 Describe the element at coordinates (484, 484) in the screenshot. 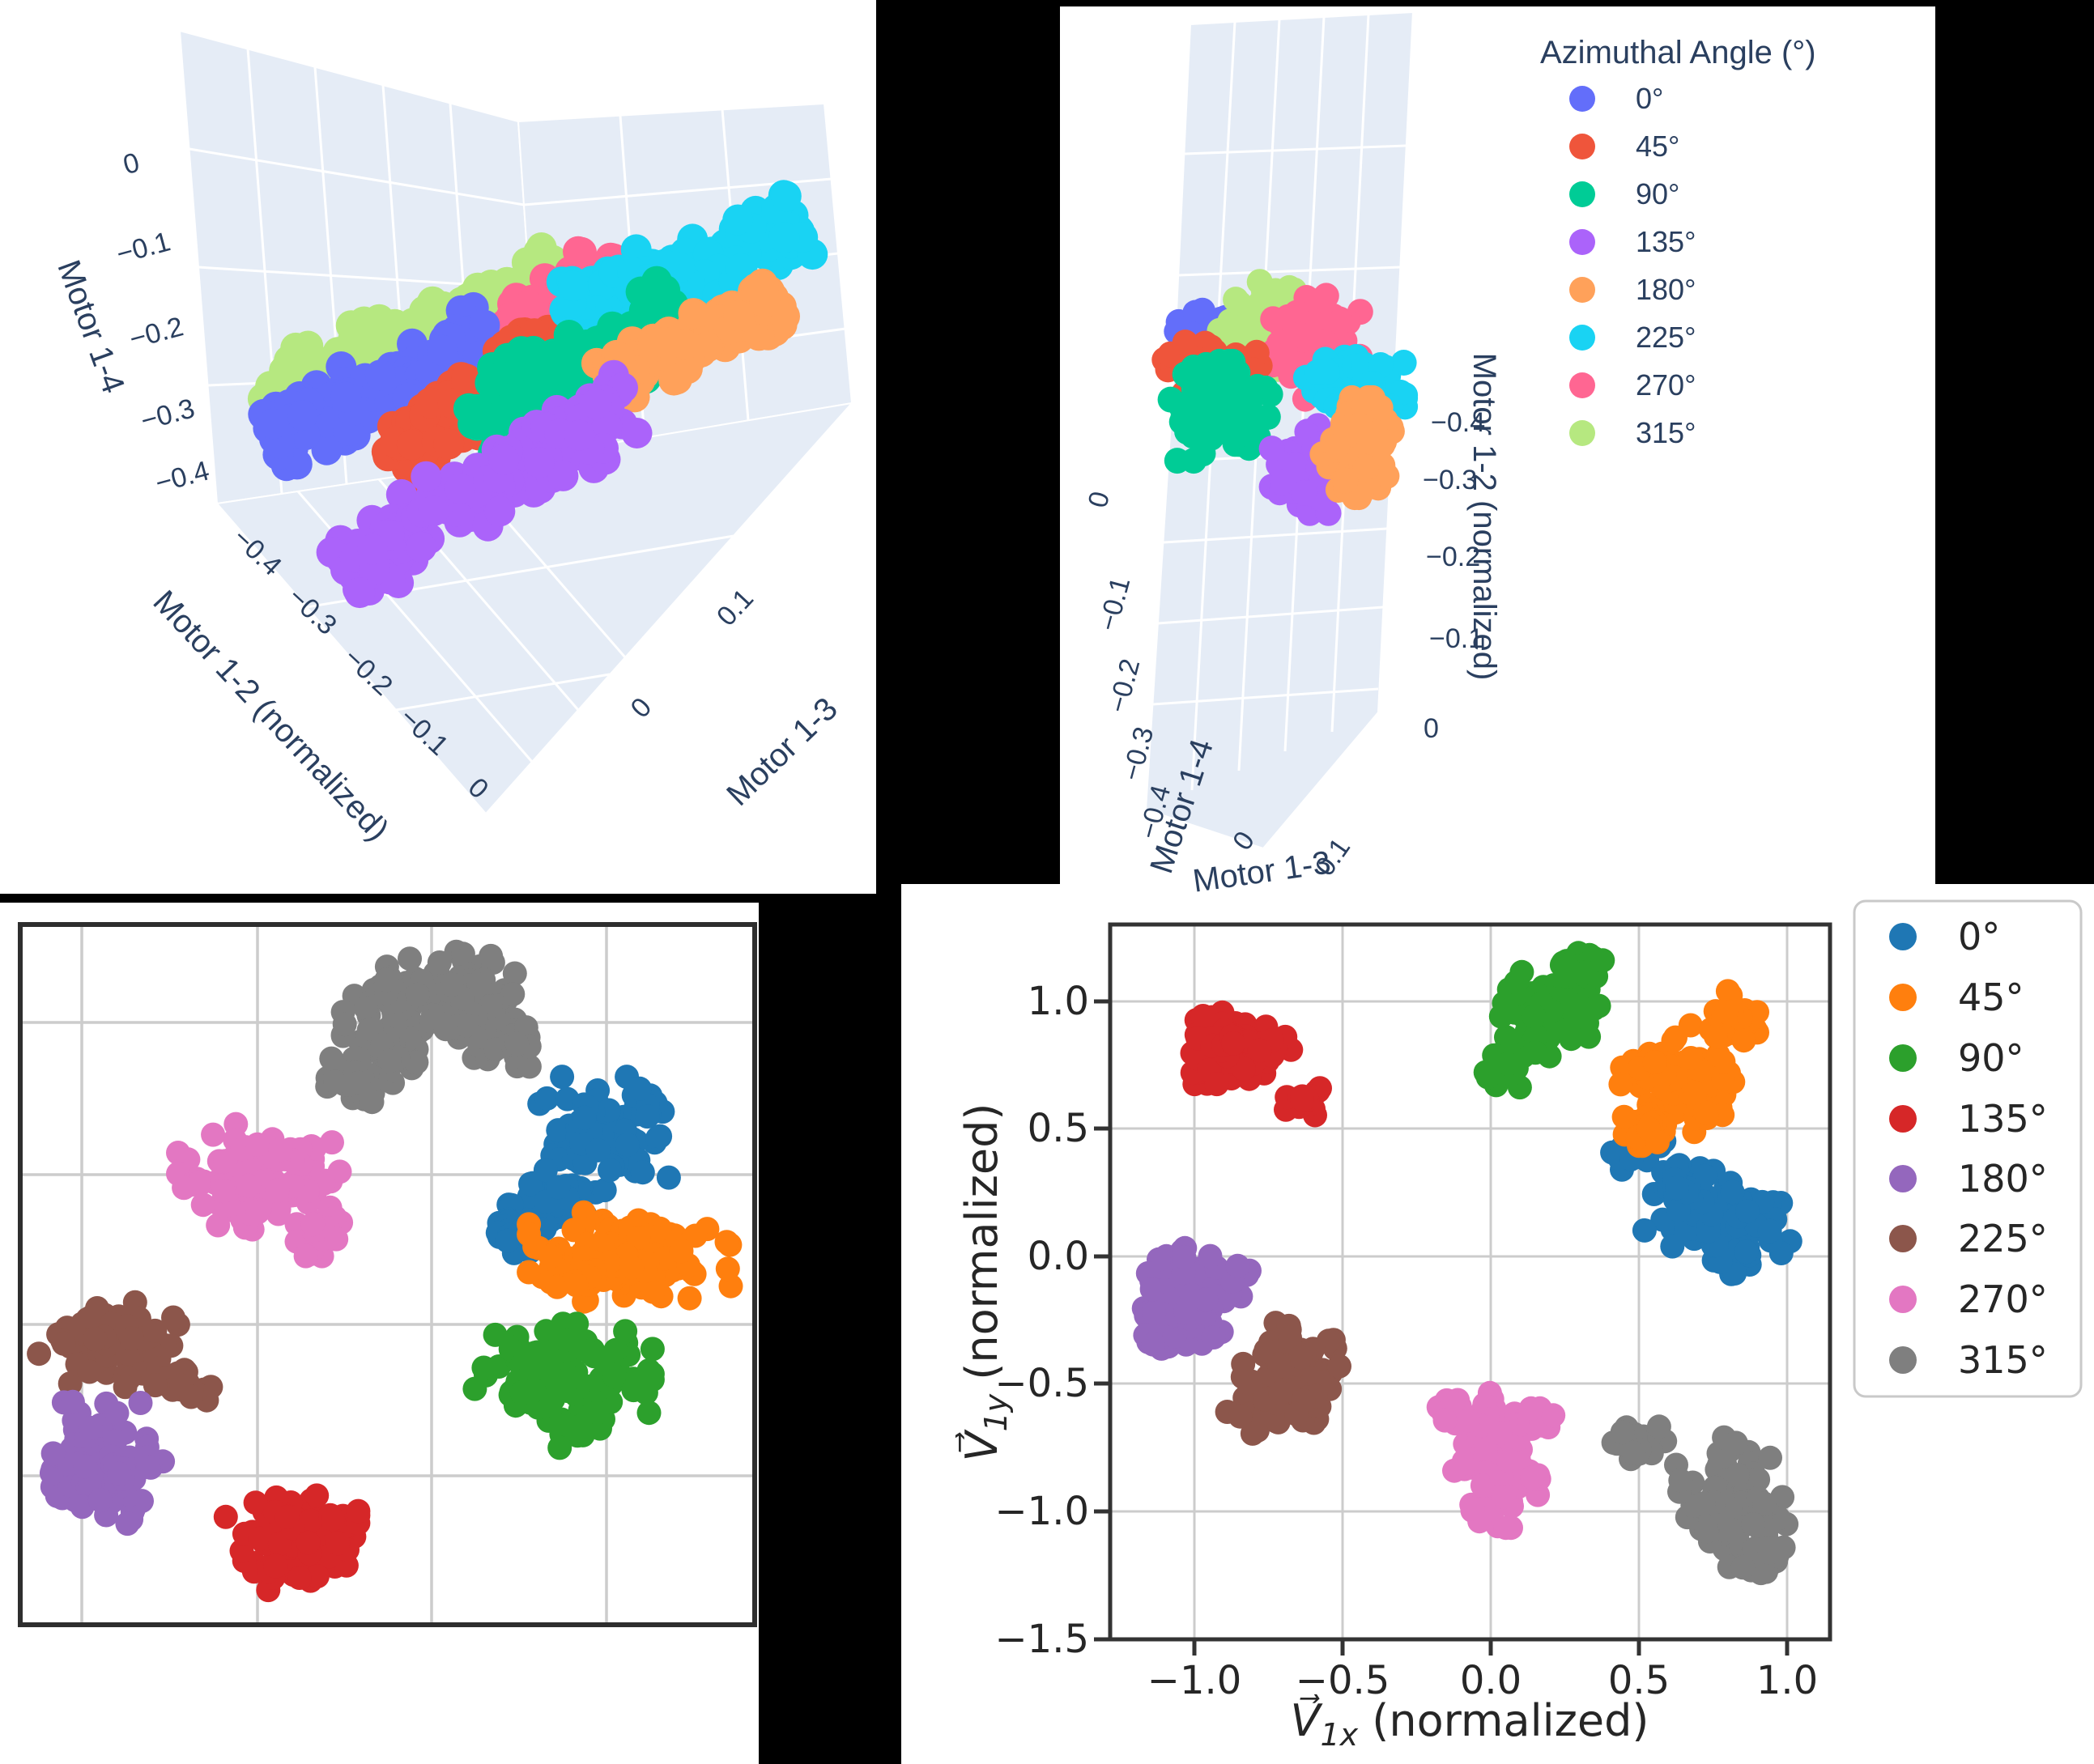

I see `cluster-3d-135°` at that location.